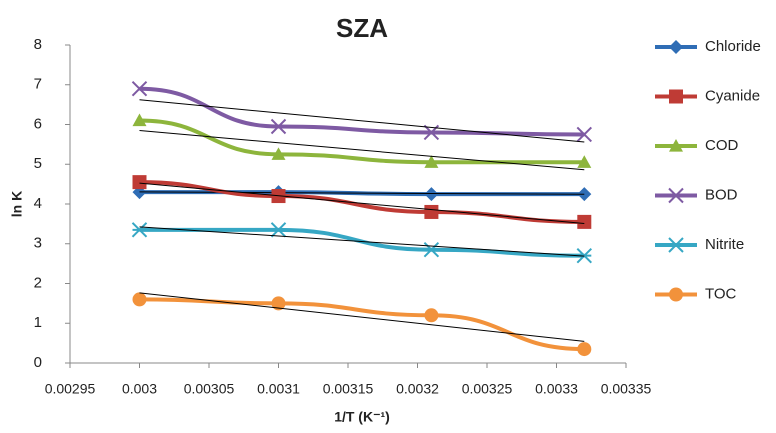  Describe the element at coordinates (38, 163) in the screenshot. I see `y-tick-label: 5` at that location.